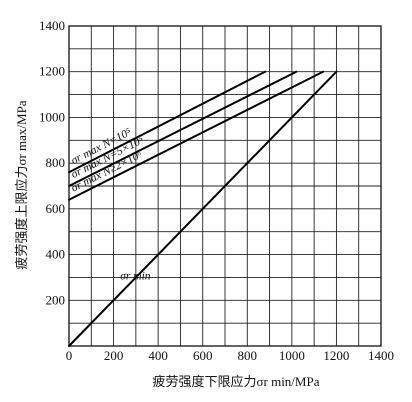  What do you see at coordinates (203, 355) in the screenshot?
I see `x-tick-label: 600` at bounding box center [203, 355].